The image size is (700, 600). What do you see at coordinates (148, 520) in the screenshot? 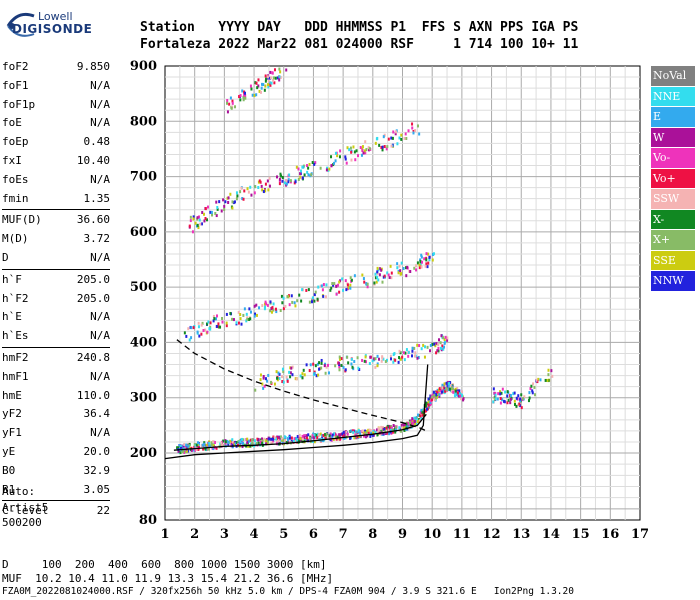
I see `y-tick-label: 80` at bounding box center [148, 520].